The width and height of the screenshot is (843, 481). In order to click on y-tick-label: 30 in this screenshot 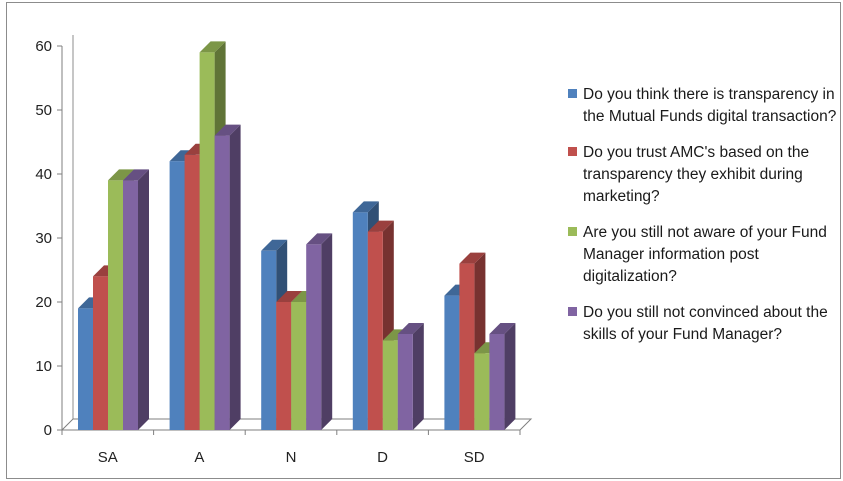, I will do `click(43, 238)`.